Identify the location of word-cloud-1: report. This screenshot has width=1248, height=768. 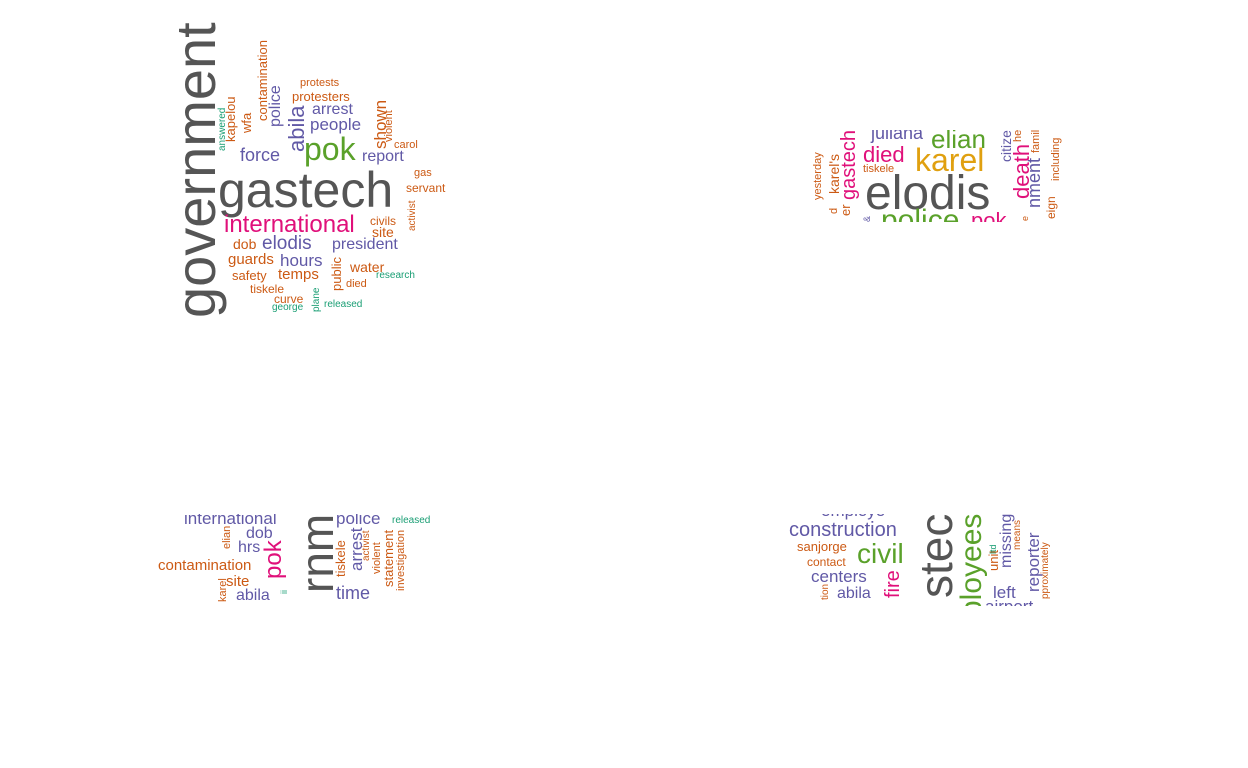
(383, 156).